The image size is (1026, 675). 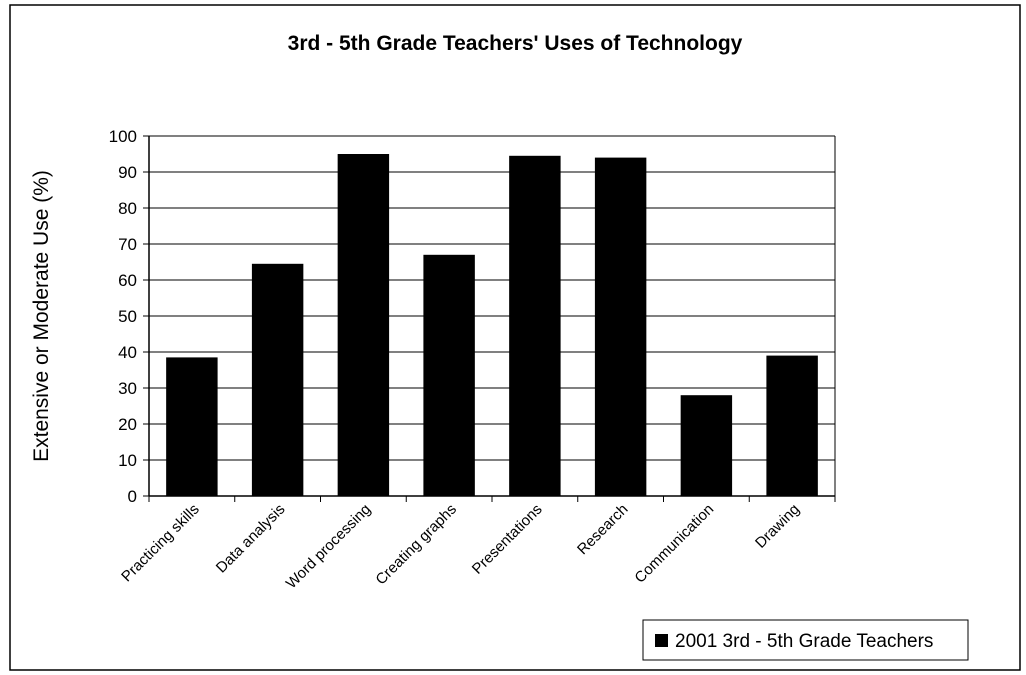 What do you see at coordinates (132, 496) in the screenshot?
I see `y-tick-label: 0` at bounding box center [132, 496].